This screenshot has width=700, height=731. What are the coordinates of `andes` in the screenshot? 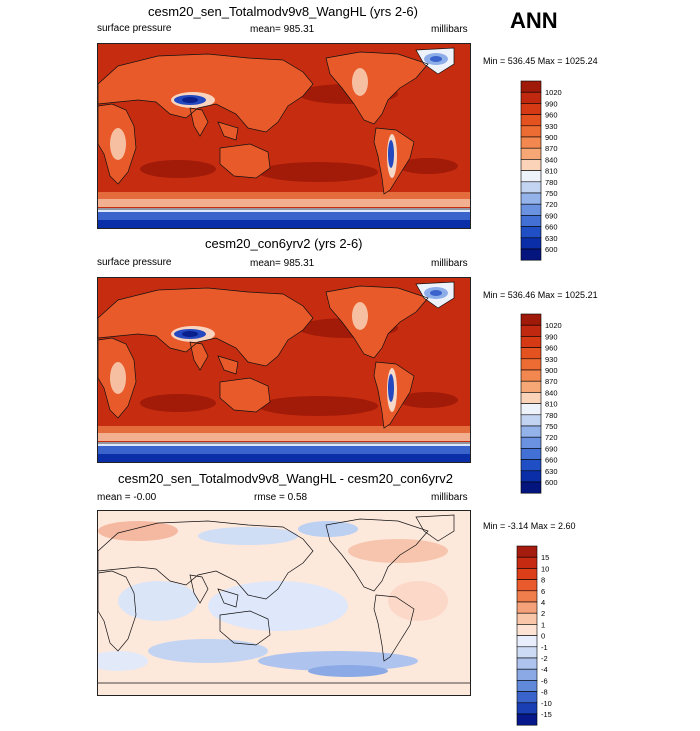 It's located at (391, 154).